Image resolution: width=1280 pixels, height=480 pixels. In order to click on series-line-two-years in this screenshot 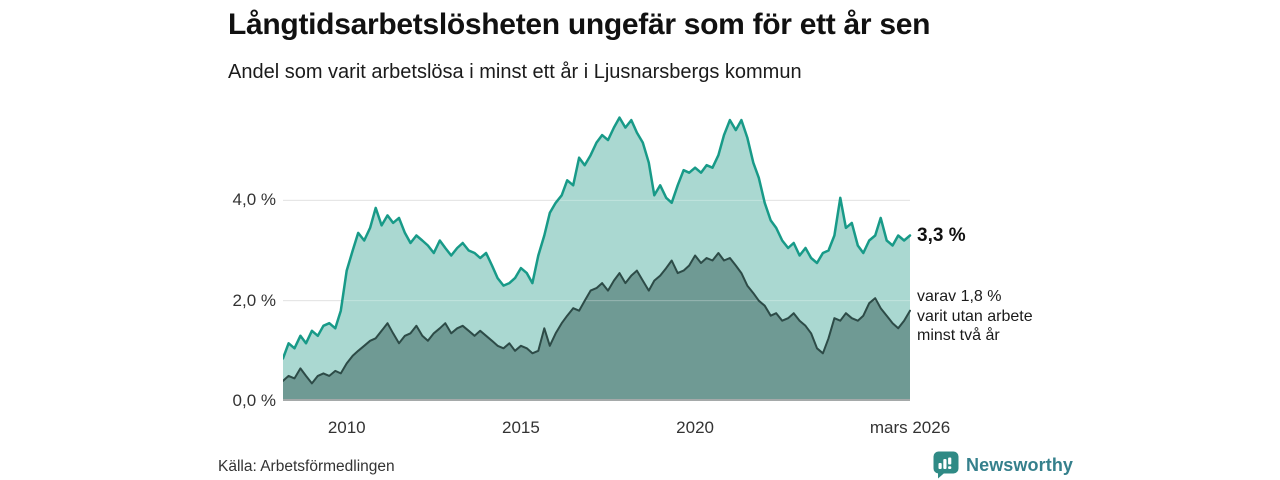, I will do `click(596, 318)`.